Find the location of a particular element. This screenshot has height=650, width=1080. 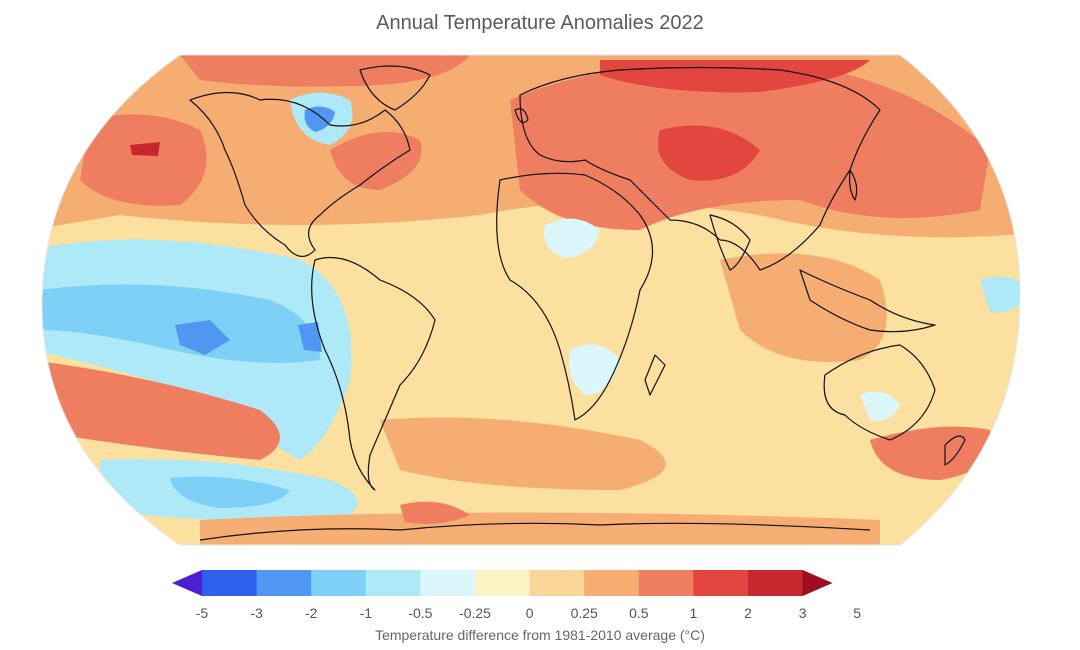

colorbar-tick-label: 1 is located at coordinates (694, 613).